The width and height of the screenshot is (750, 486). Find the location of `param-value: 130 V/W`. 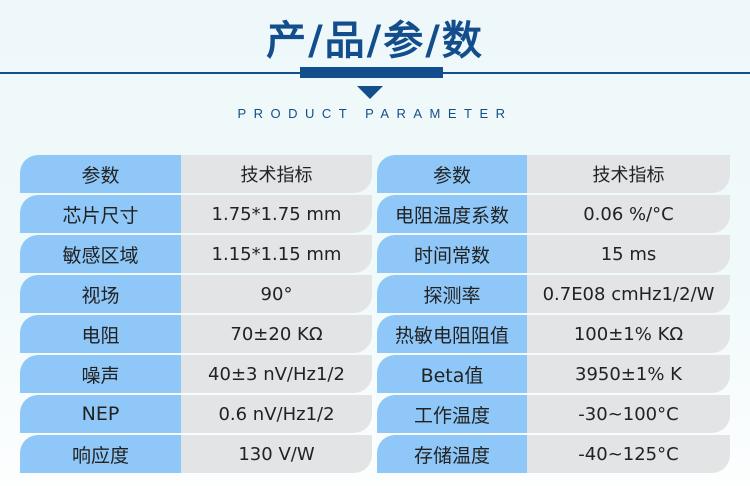

param-value: 130 V/W is located at coordinates (276, 454).